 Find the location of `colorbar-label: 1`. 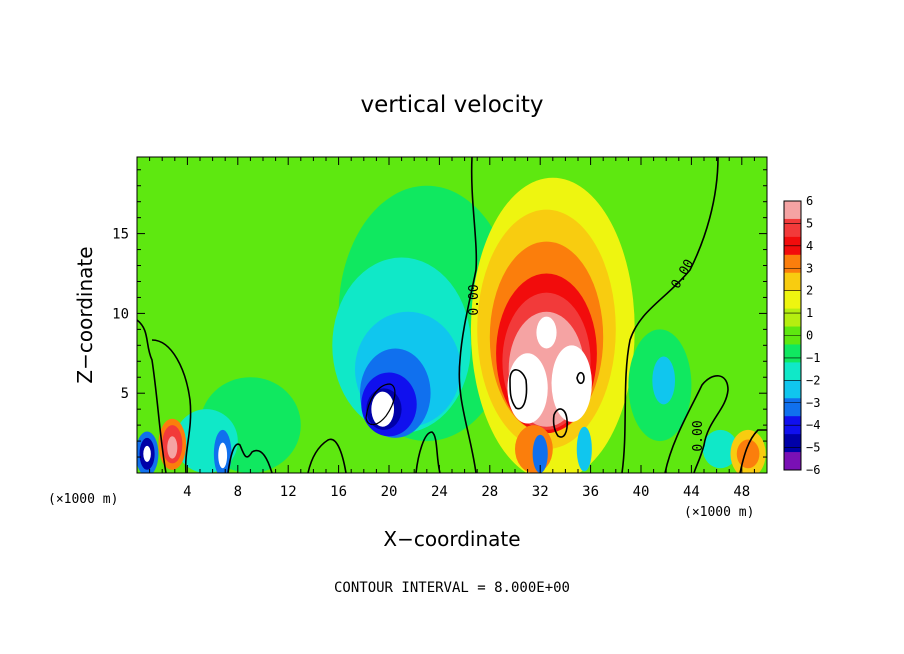

colorbar-label: 1 is located at coordinates (809, 313).